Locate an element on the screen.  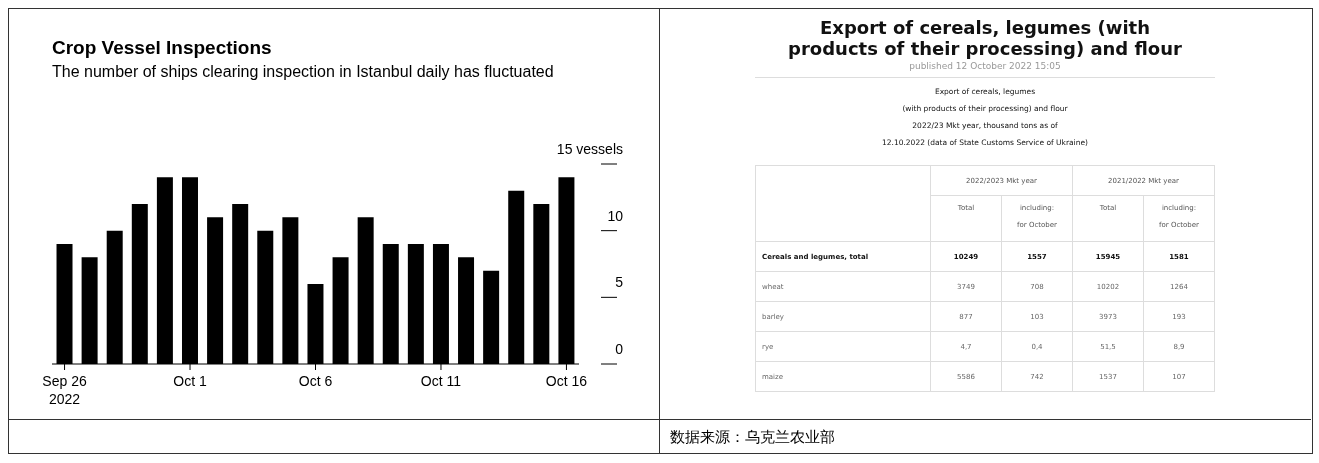
text: published 12 October 2022 15:05 is located at coordinates (985, 66).